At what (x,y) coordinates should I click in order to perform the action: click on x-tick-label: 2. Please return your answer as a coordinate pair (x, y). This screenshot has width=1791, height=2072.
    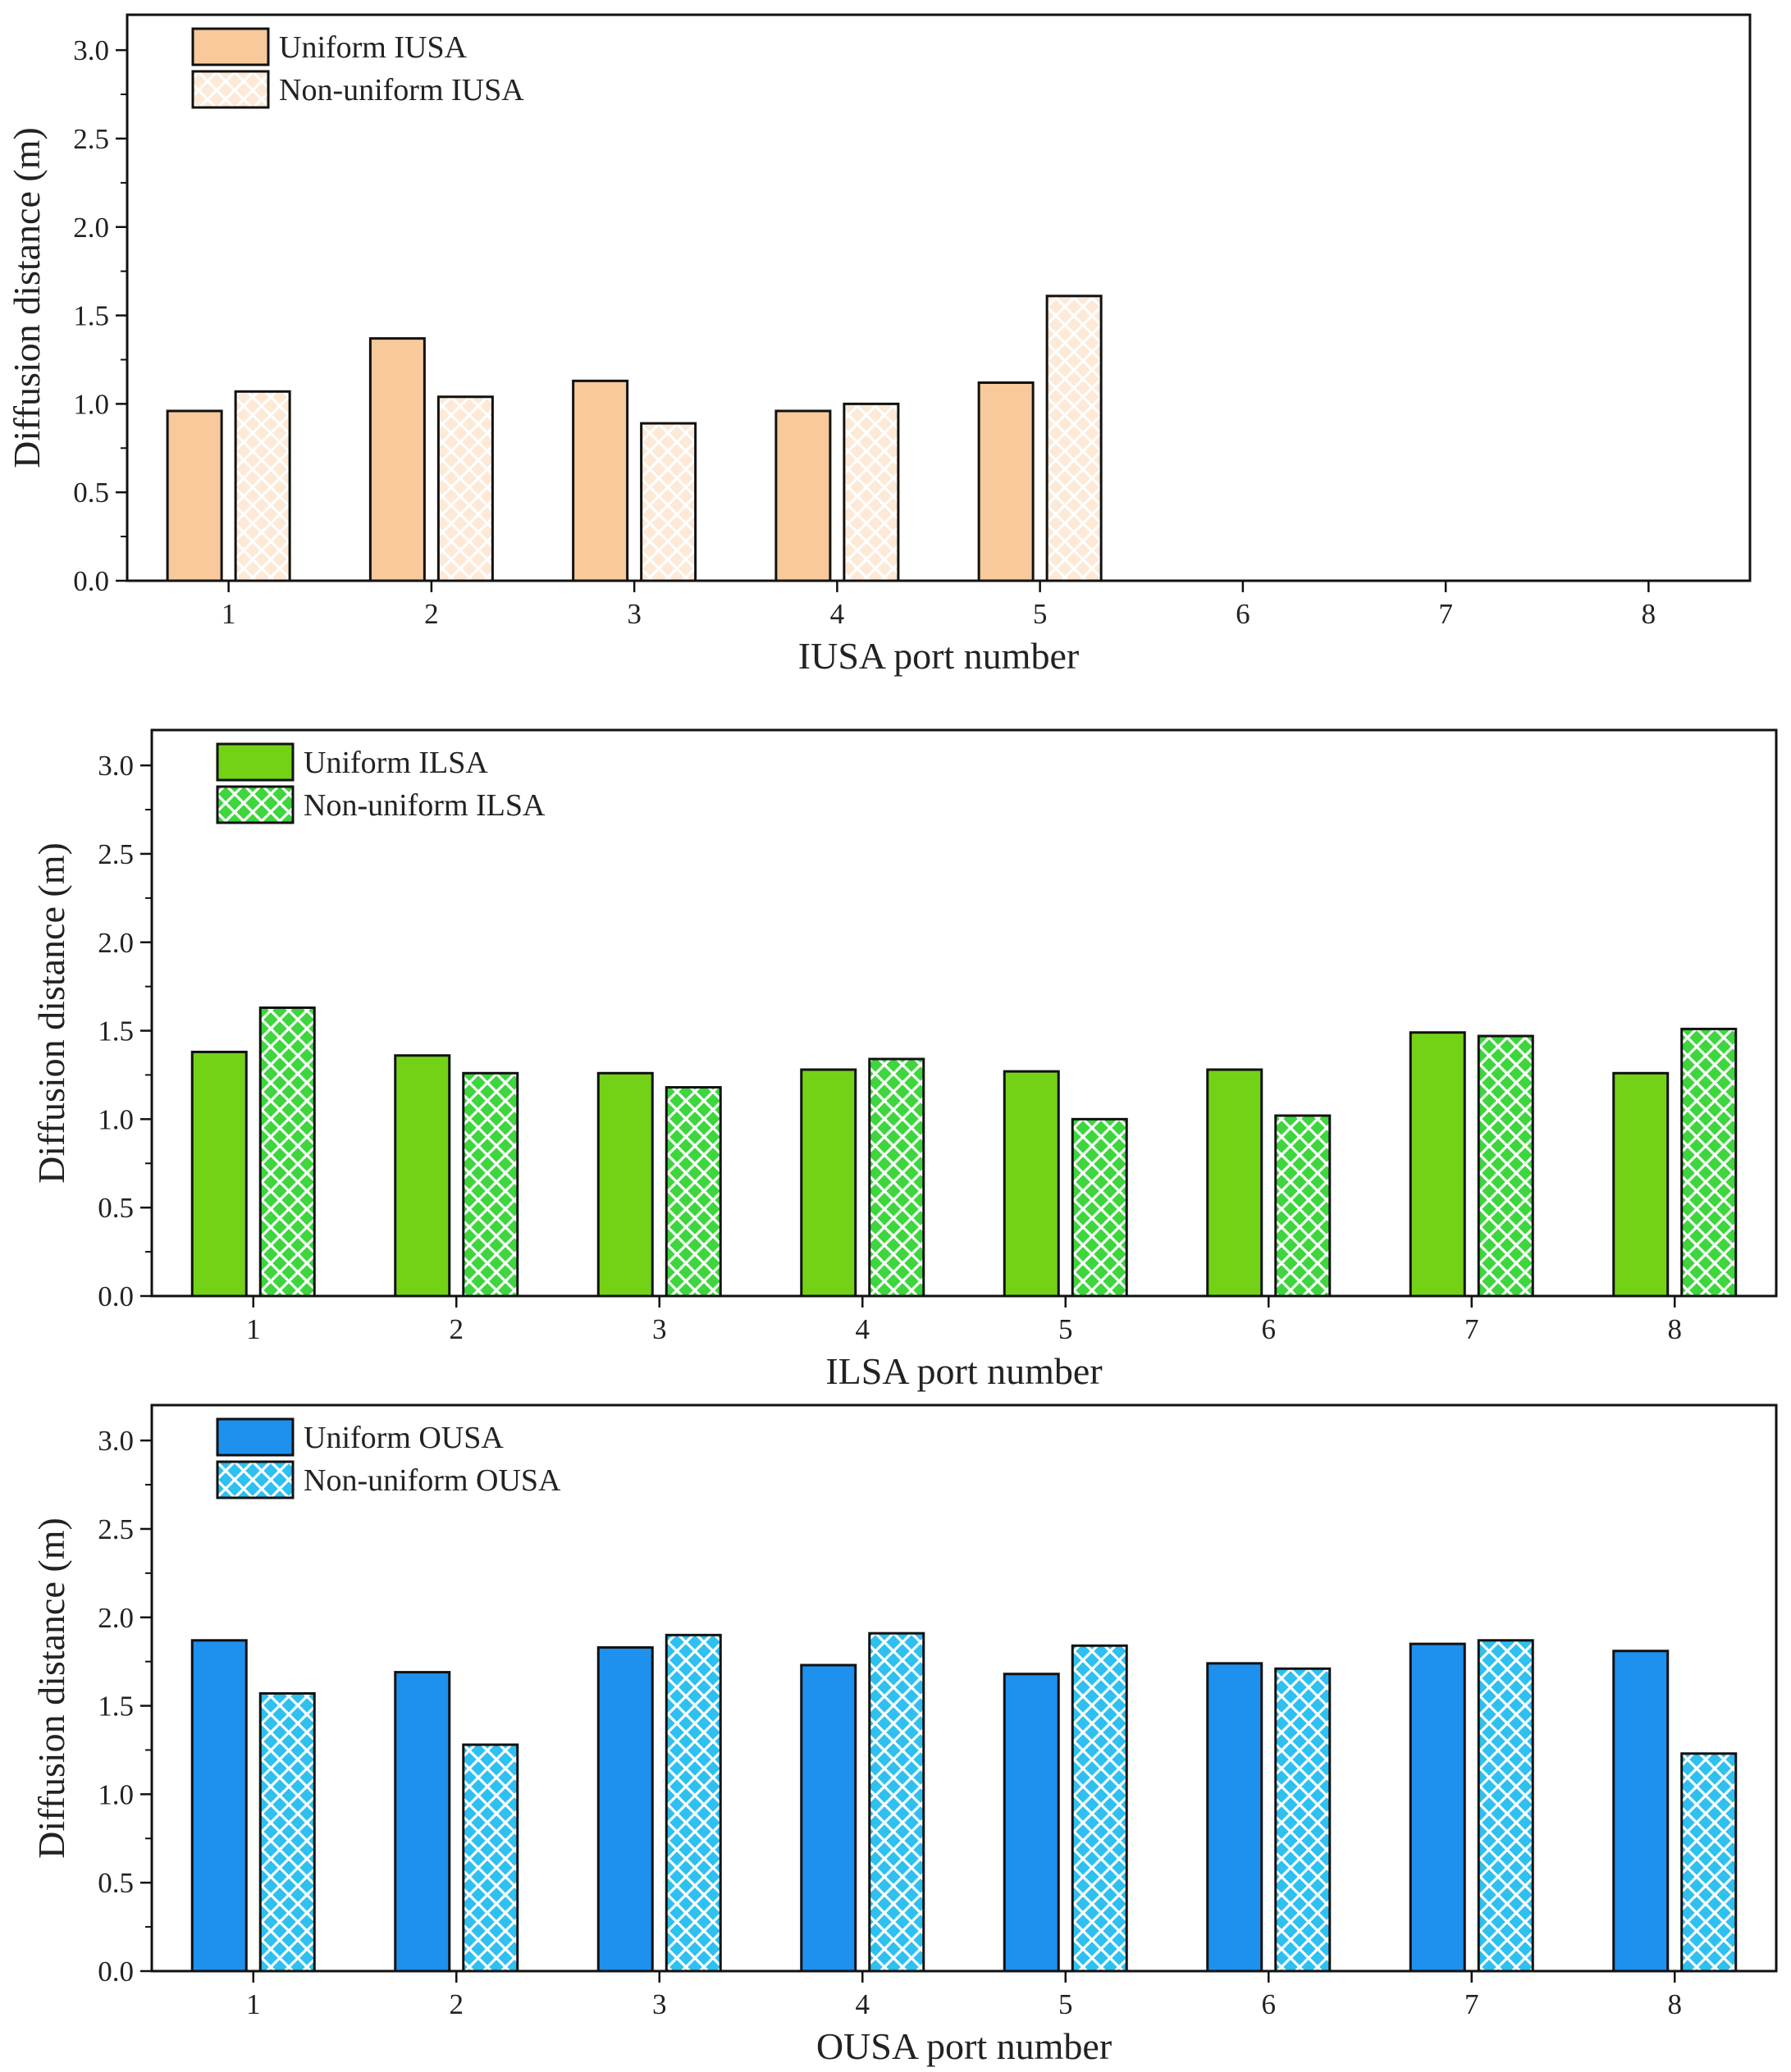
    Looking at the image, I should click on (431, 614).